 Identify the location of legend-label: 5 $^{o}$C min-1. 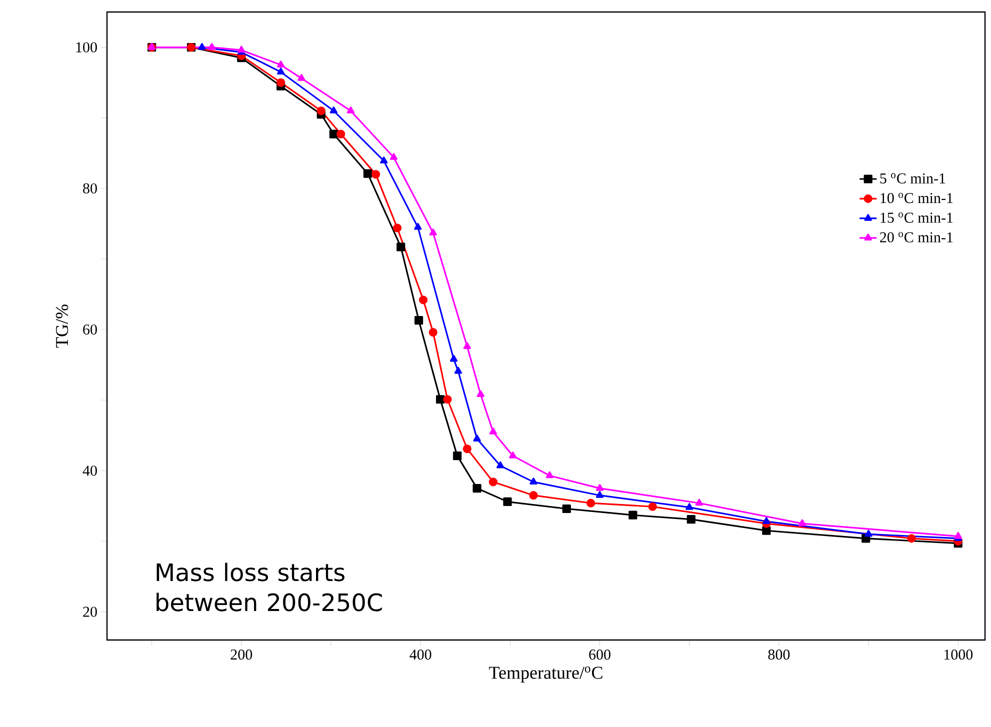
(913, 178).